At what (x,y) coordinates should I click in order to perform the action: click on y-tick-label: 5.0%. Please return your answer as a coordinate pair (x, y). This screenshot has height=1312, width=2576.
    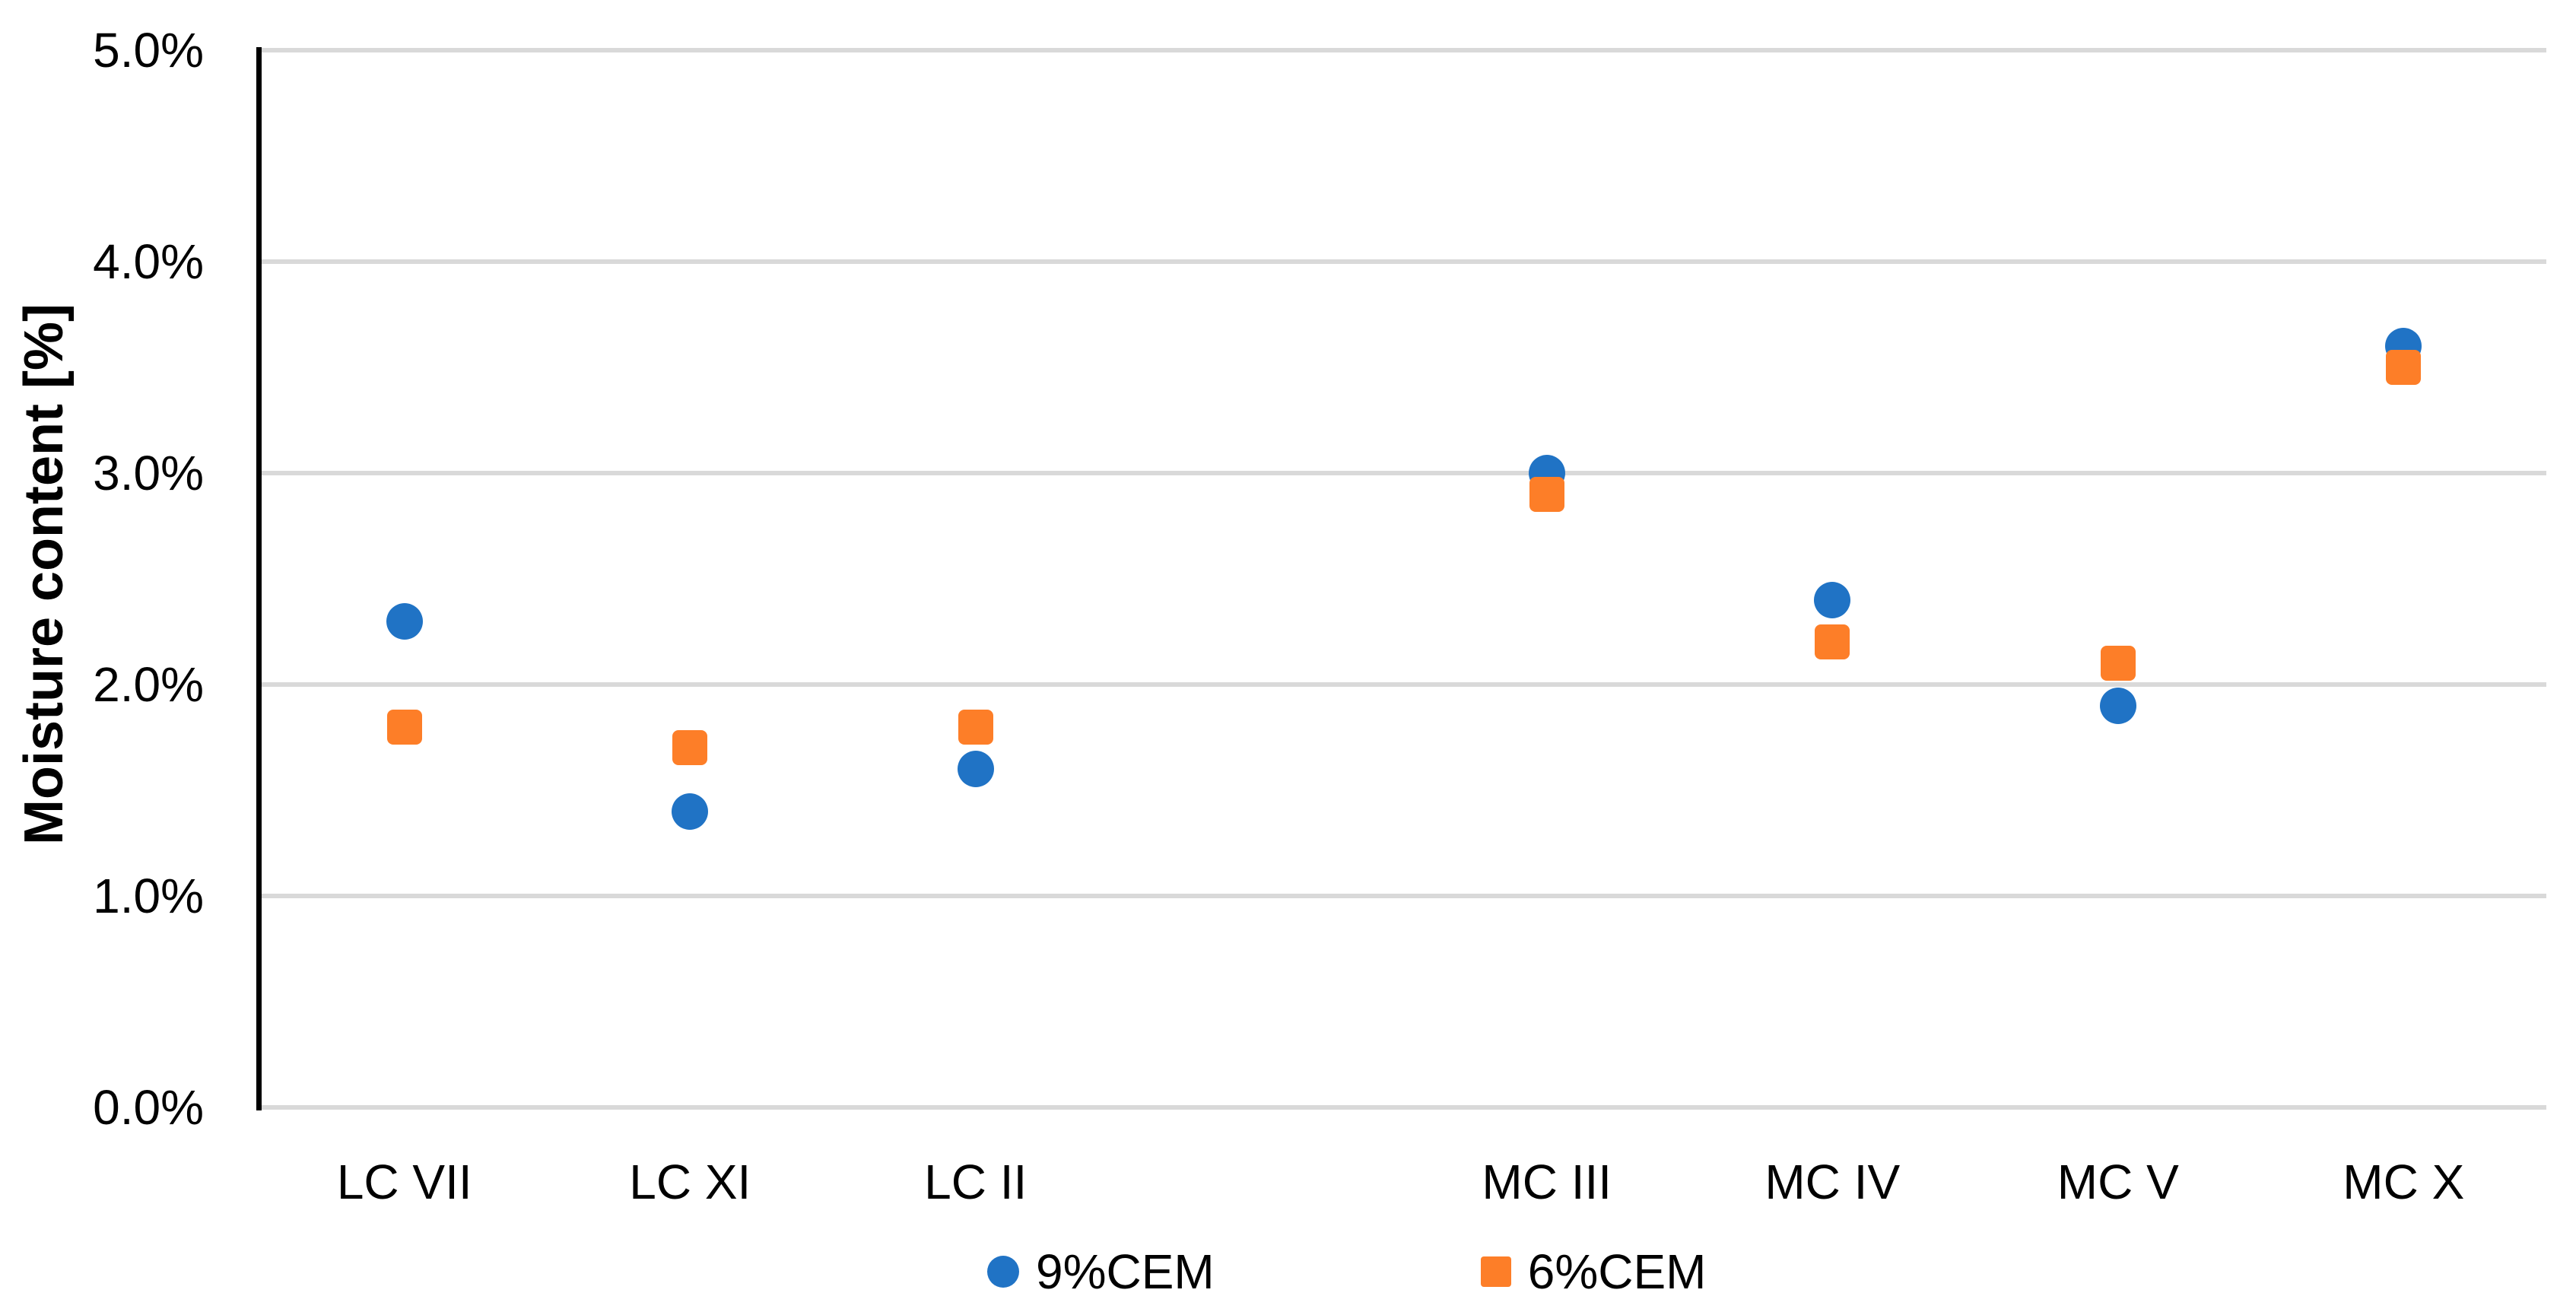
    Looking at the image, I should click on (148, 50).